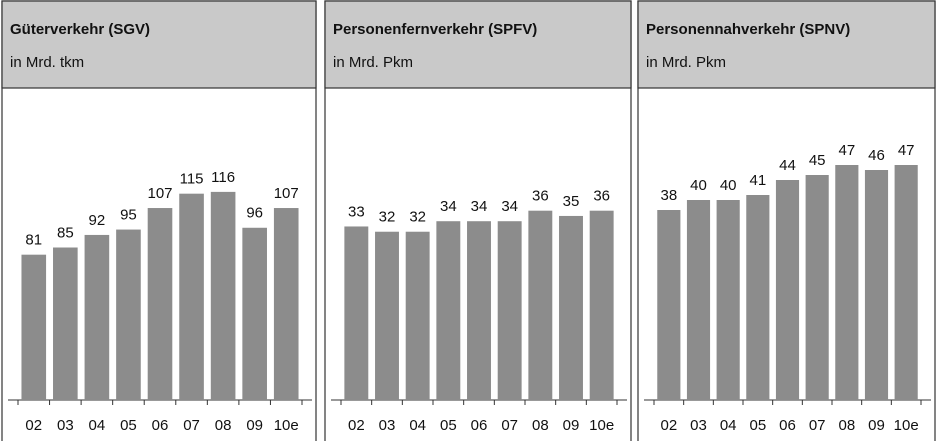 The image size is (936, 441). What do you see at coordinates (787, 165) in the screenshot?
I see `value-label: 44` at bounding box center [787, 165].